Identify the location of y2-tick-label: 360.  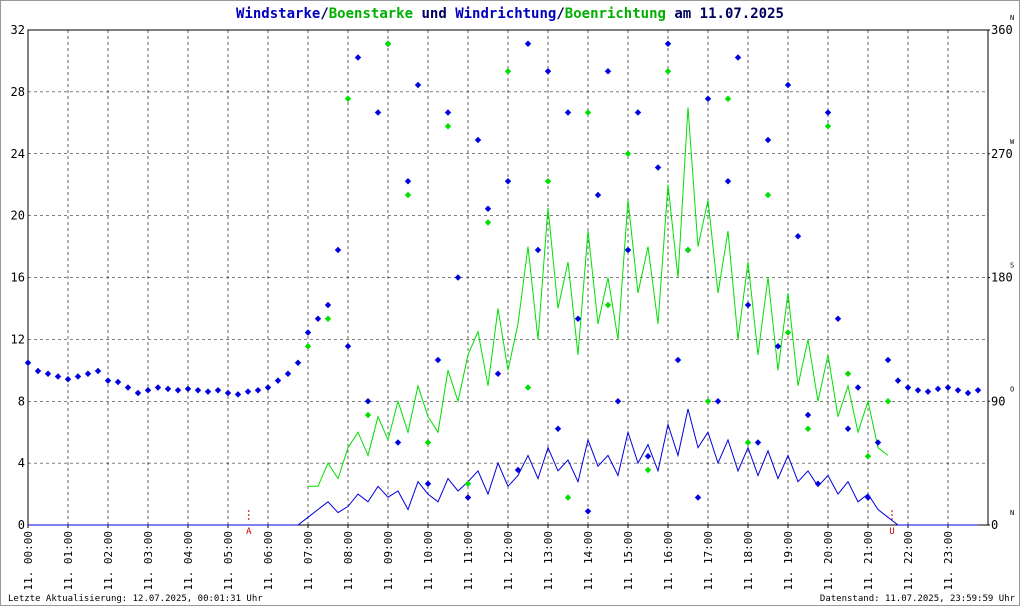
(1002, 30).